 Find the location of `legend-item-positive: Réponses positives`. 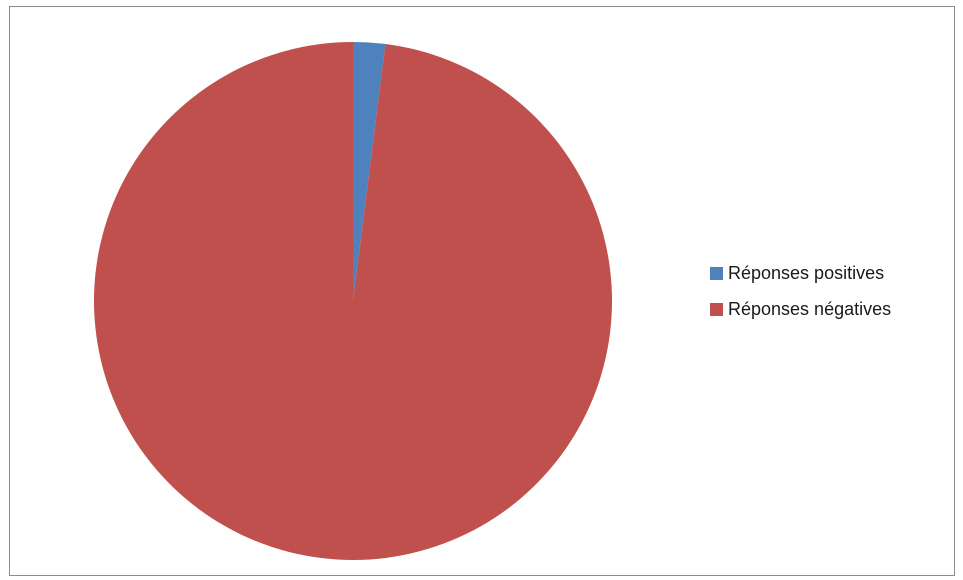

legend-item-positive: Réponses positives is located at coordinates (800, 273).